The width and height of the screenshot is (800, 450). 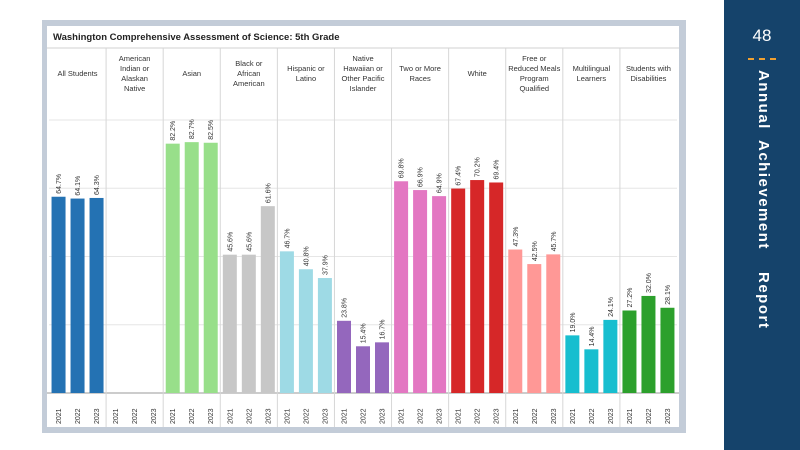 I want to click on bar-value-label: 67.4%, so click(x=459, y=176).